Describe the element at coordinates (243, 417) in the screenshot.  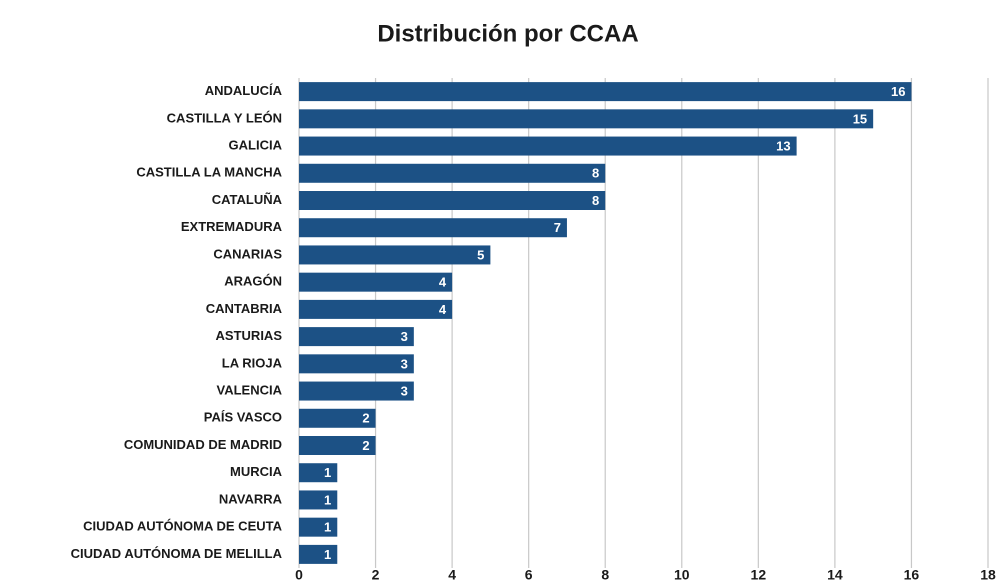
I see `y-tick-label: PAÍS VASCO` at that location.